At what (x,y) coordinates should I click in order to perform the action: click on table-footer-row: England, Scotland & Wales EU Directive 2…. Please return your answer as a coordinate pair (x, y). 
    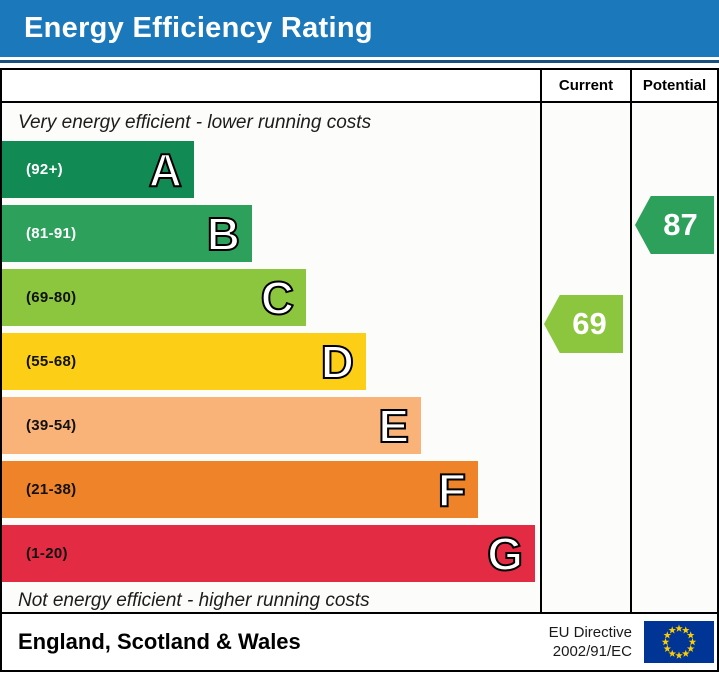
    Looking at the image, I should click on (359, 642).